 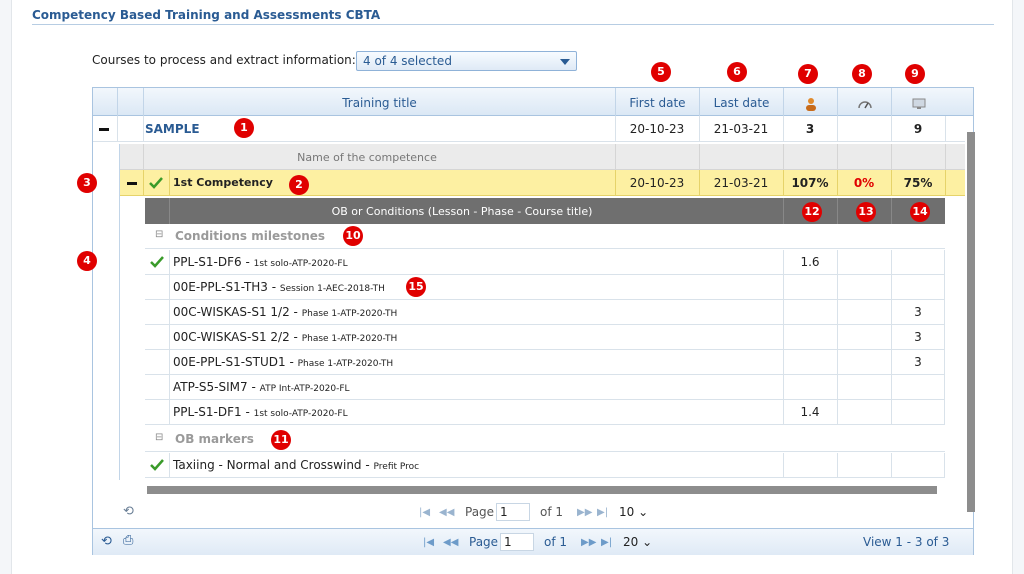 What do you see at coordinates (741, 102) in the screenshot?
I see `header-last-date: Last date` at bounding box center [741, 102].